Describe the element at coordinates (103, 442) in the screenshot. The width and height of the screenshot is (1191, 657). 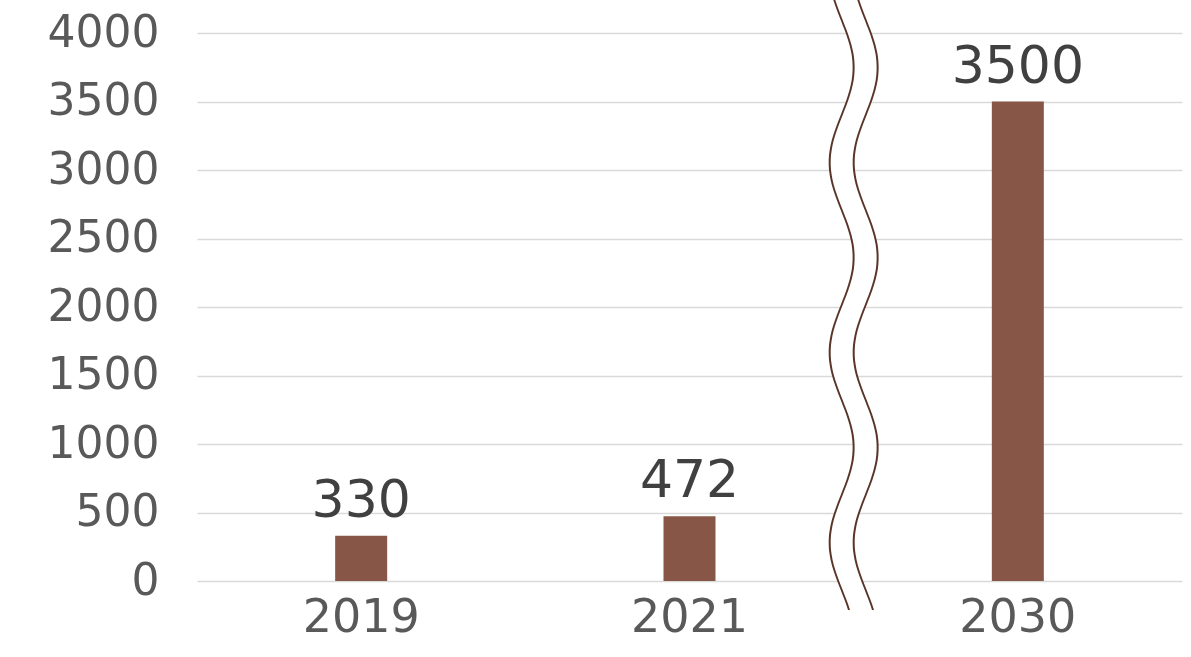
I see `y-tick-label: 1000` at that location.